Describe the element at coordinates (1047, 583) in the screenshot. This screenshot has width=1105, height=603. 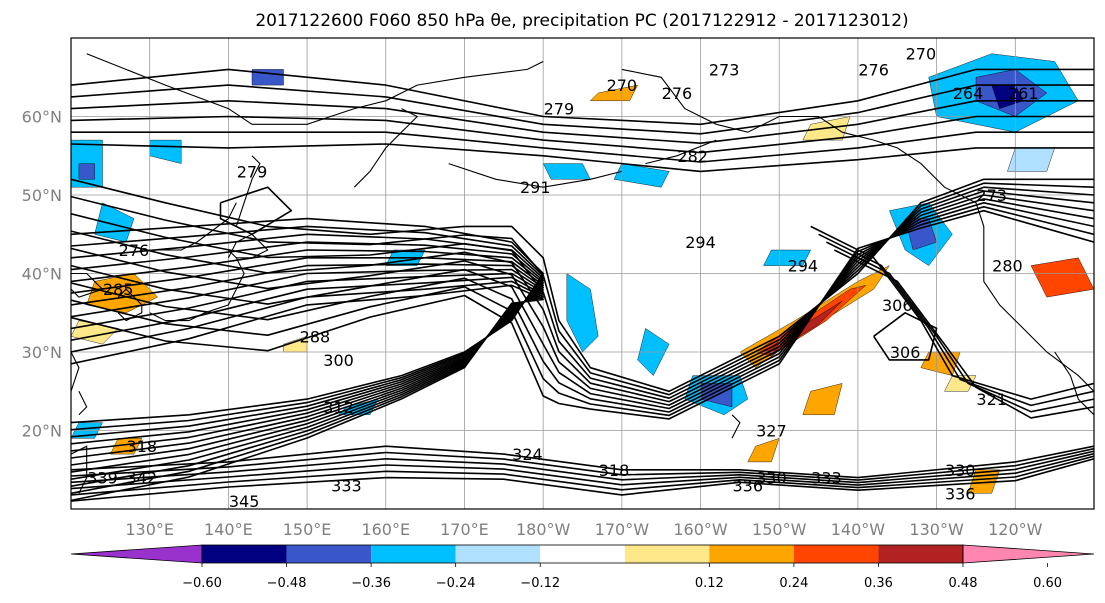
I see `colorbar-tick-label: 0.60` at that location.